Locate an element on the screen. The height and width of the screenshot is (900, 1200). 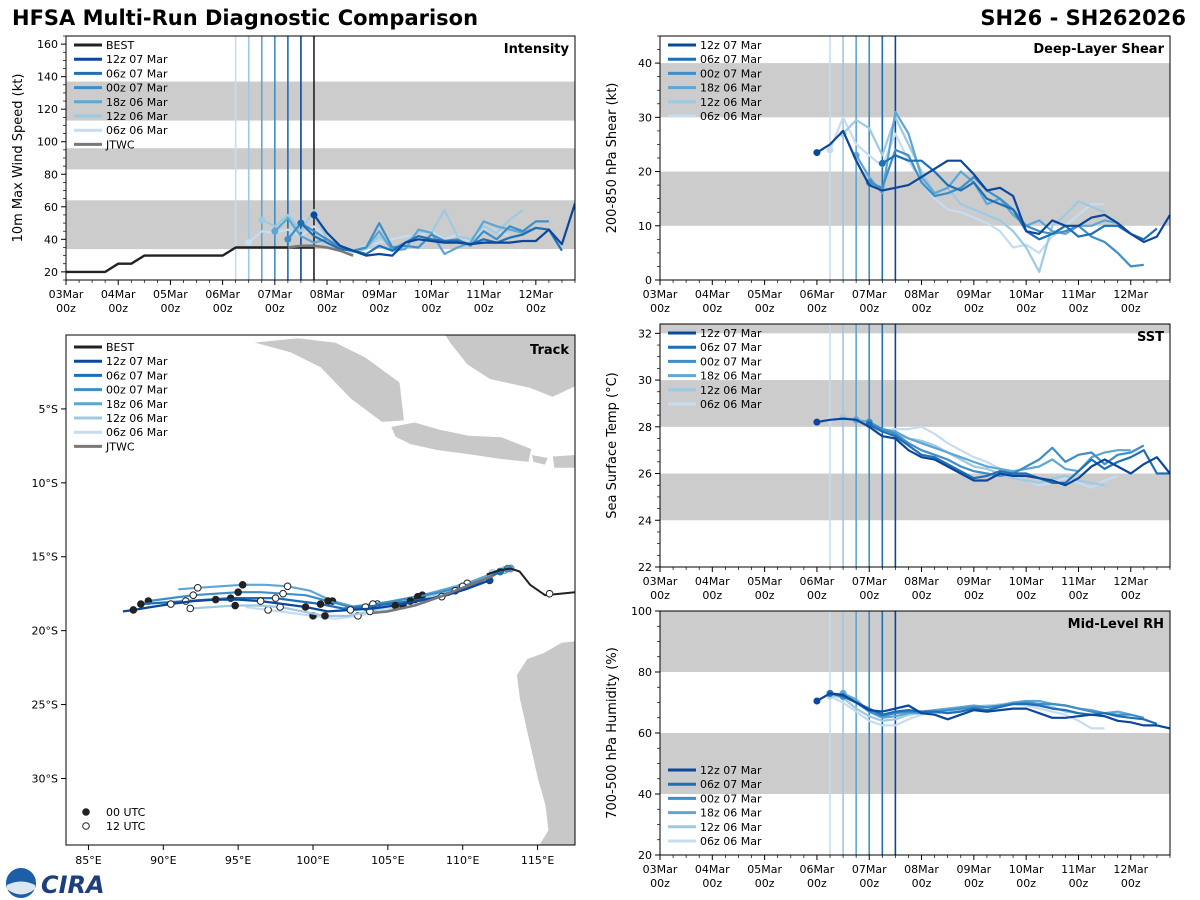
x-tick-label-date: 05Mar is located at coordinates (764, 869).